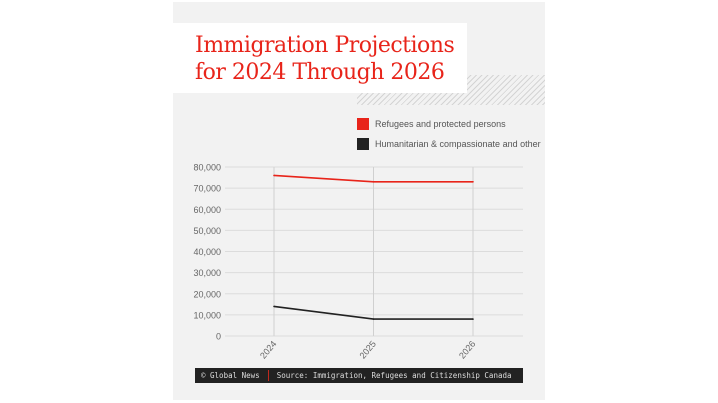 The height and width of the screenshot is (403, 718). Describe the element at coordinates (230, 375) in the screenshot. I see `credit: © Global News` at that location.